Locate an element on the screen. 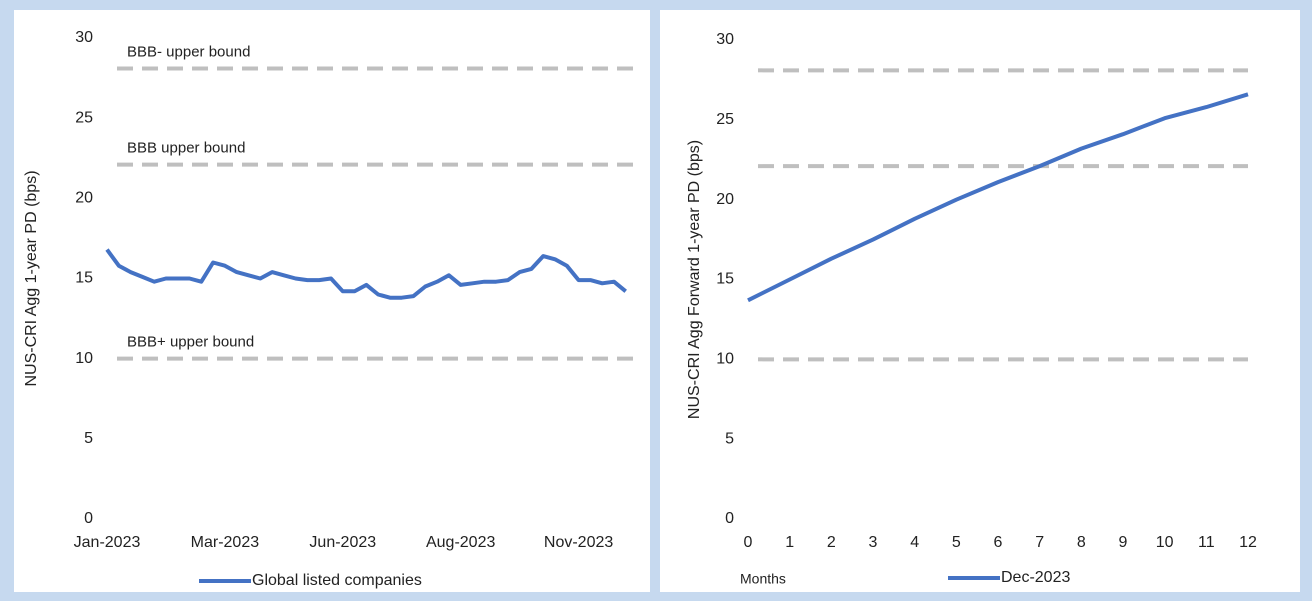 The image size is (1312, 601). x-tick-label: 1 is located at coordinates (789, 542).